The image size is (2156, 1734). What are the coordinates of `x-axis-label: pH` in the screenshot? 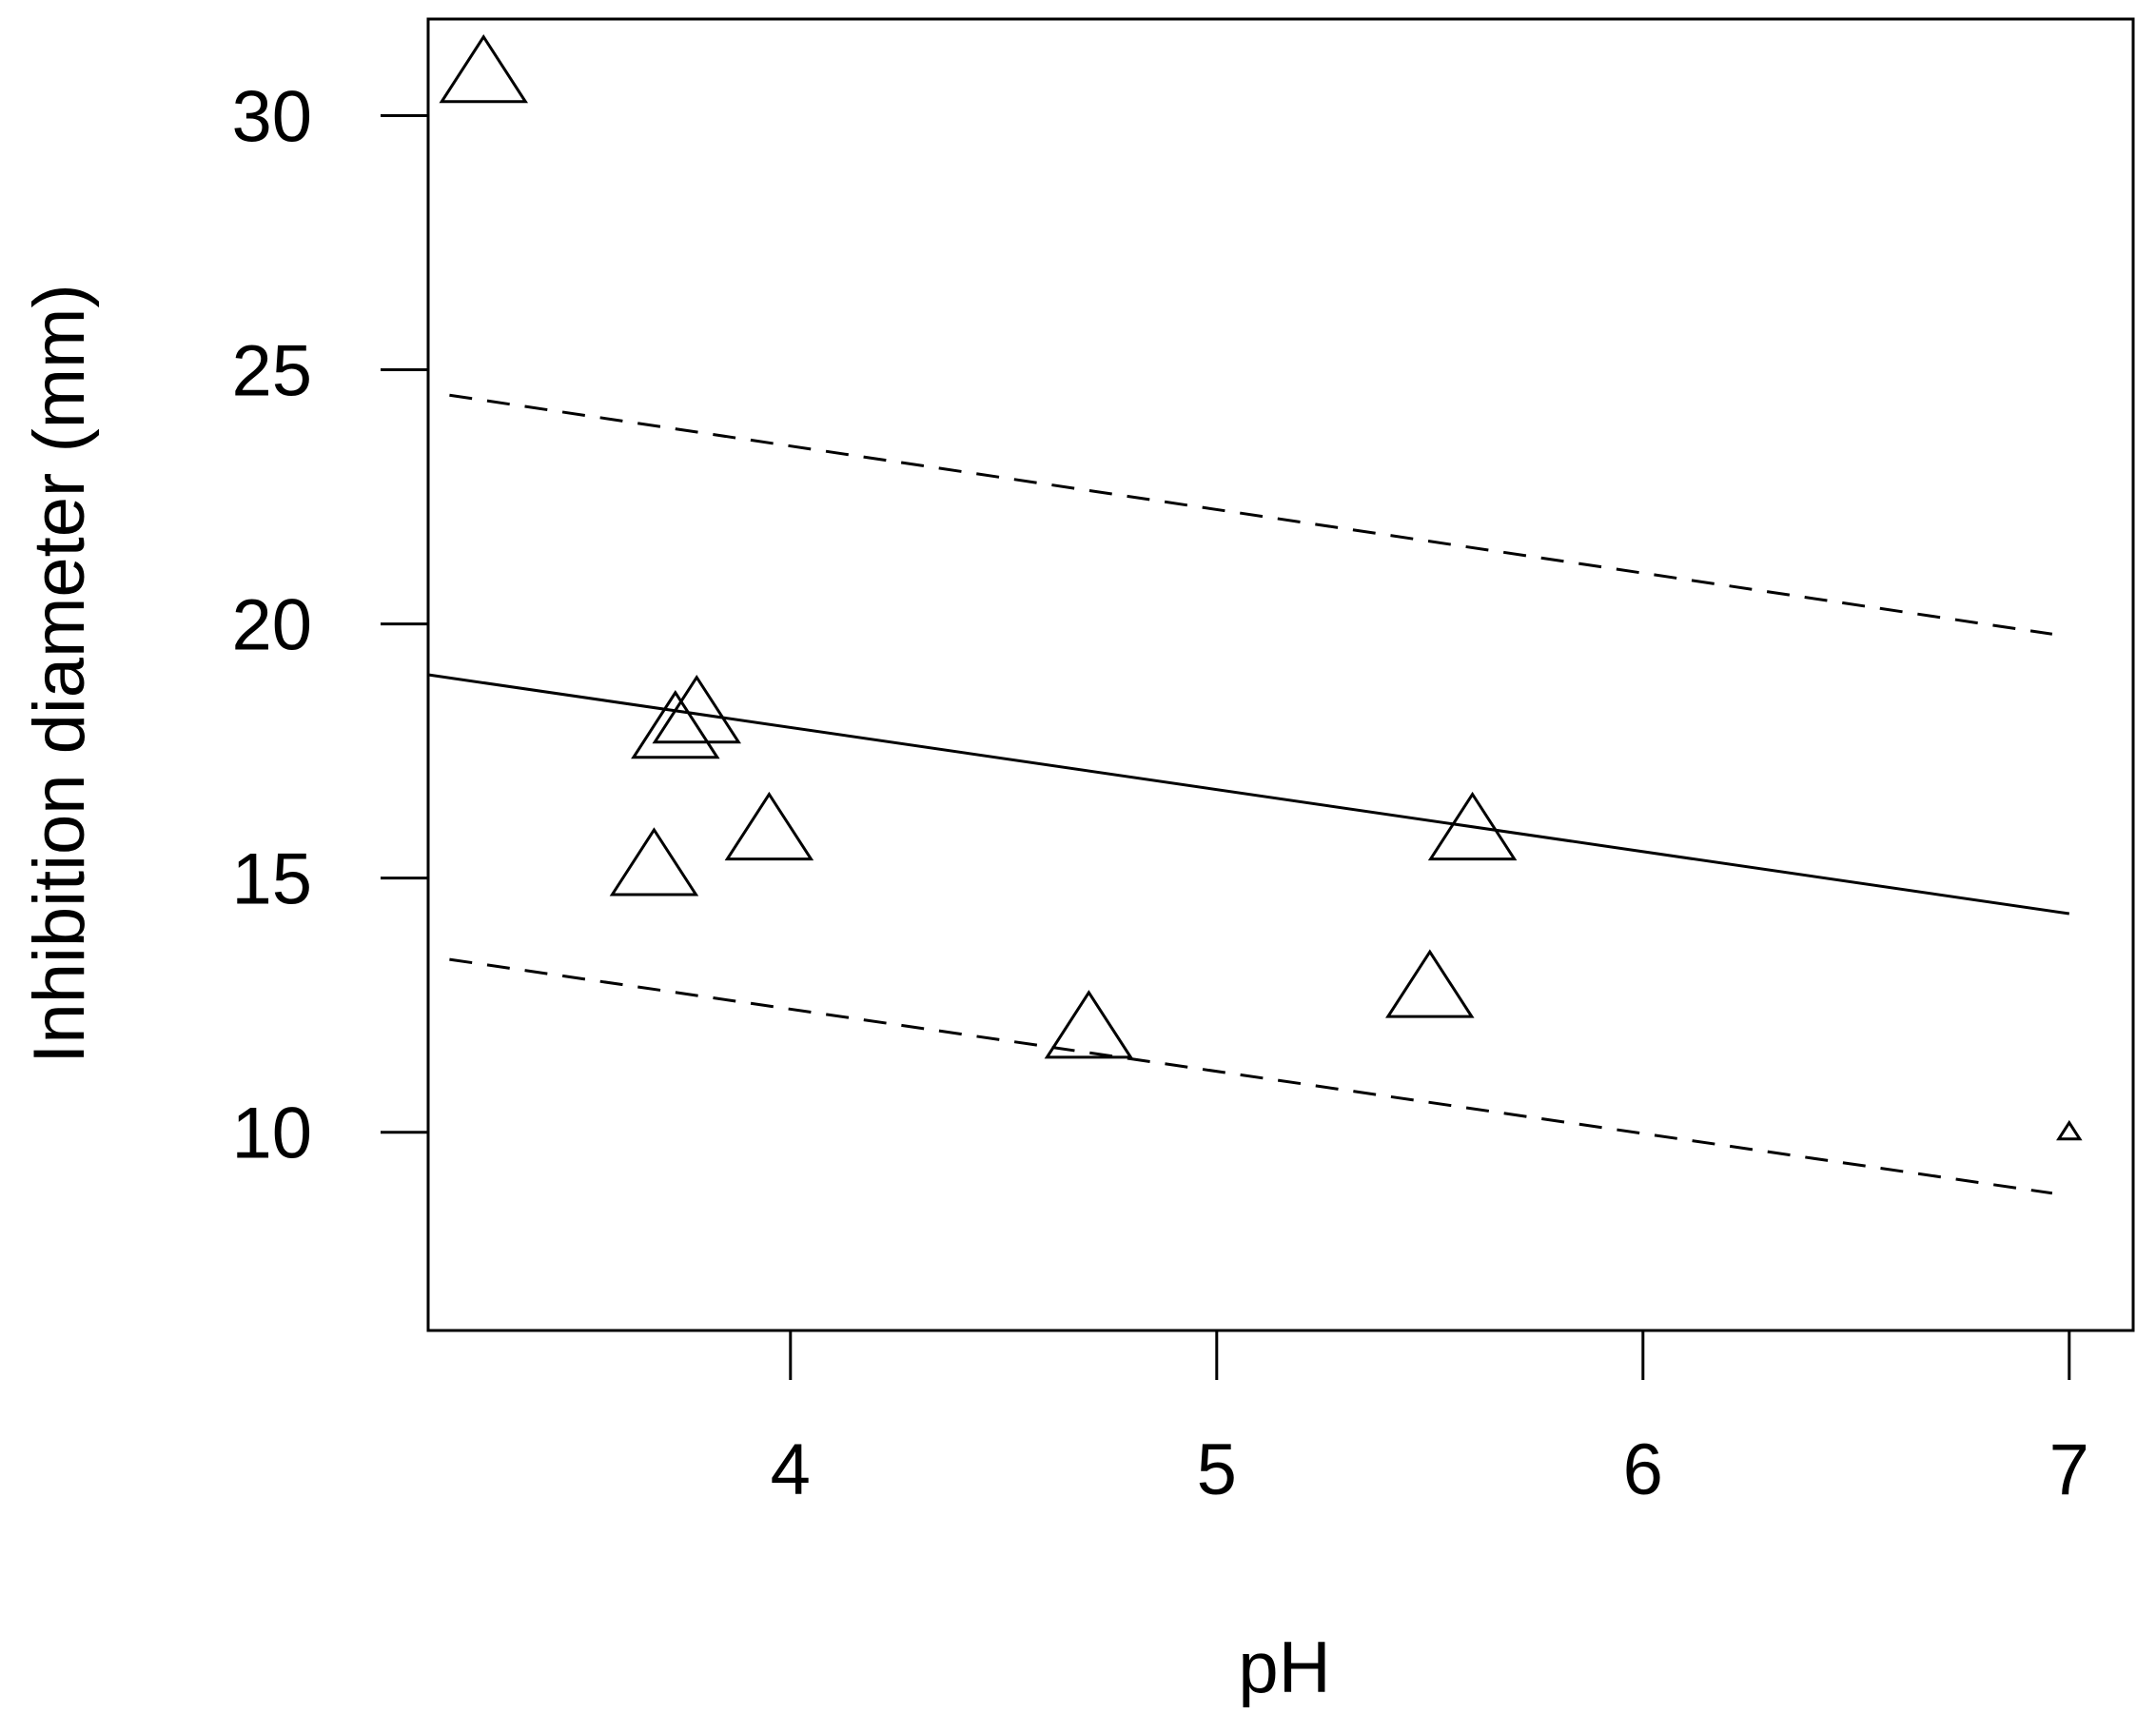 It's located at (1284, 1667).